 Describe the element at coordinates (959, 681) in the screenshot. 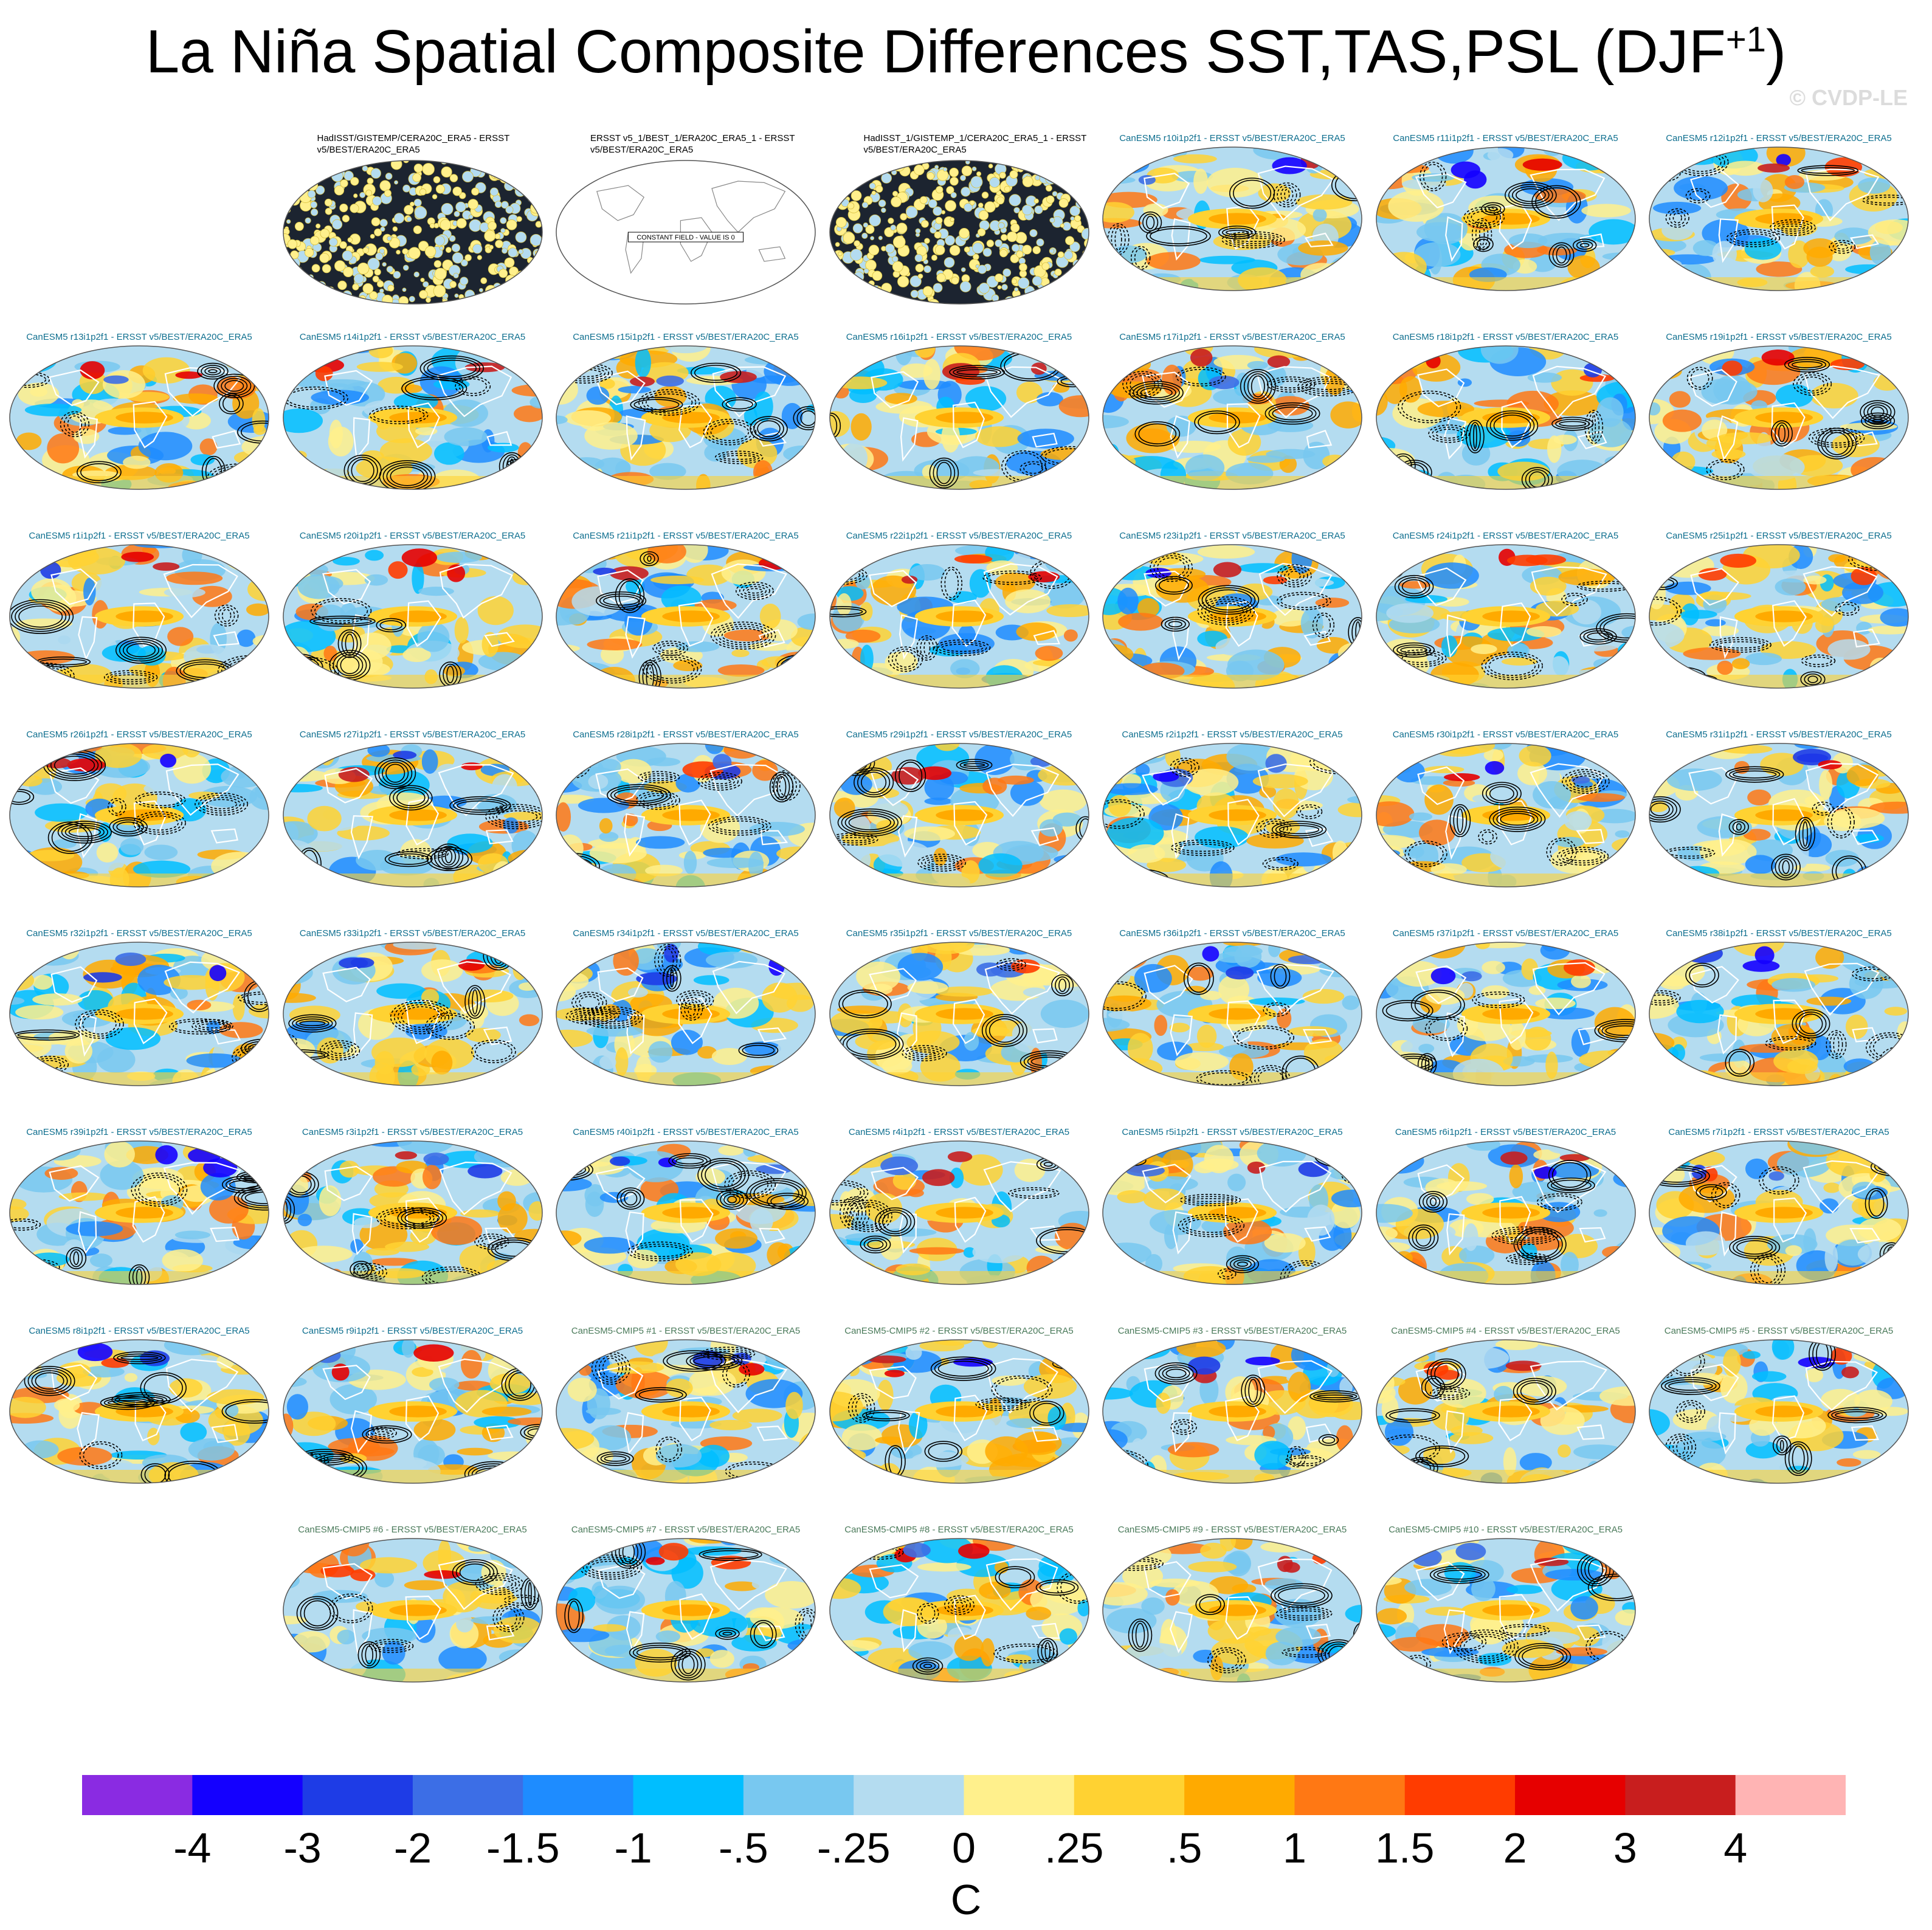

I see `polar-band` at that location.